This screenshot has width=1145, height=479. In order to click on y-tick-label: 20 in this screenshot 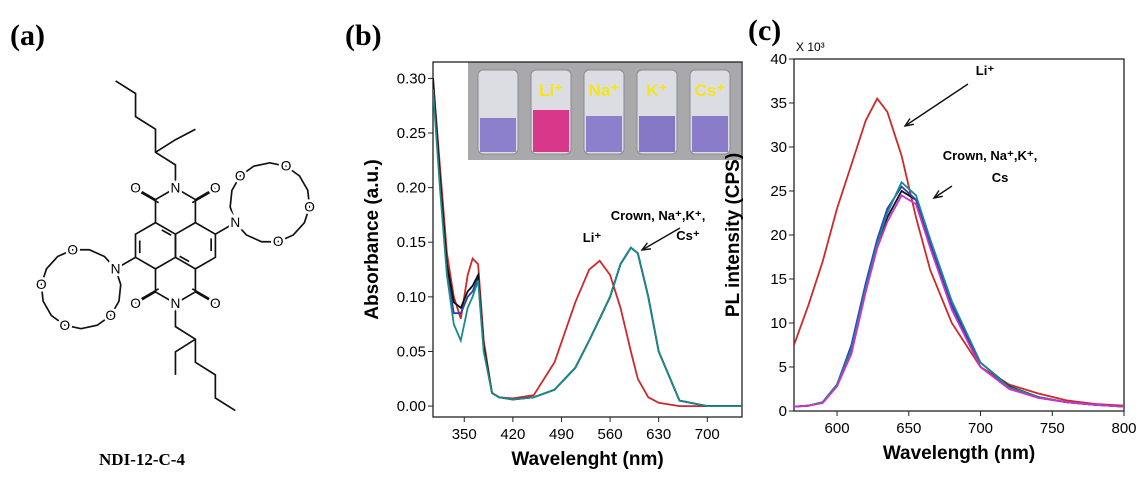, I will do `click(778, 235)`.